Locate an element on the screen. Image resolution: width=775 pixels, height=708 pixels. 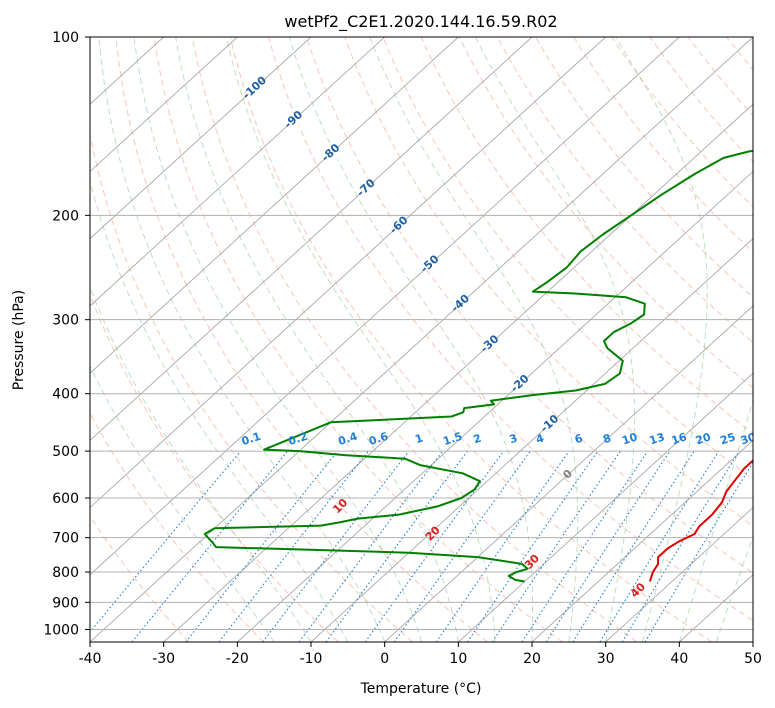
mixing-ratio-label: 6 is located at coordinates (579, 438).